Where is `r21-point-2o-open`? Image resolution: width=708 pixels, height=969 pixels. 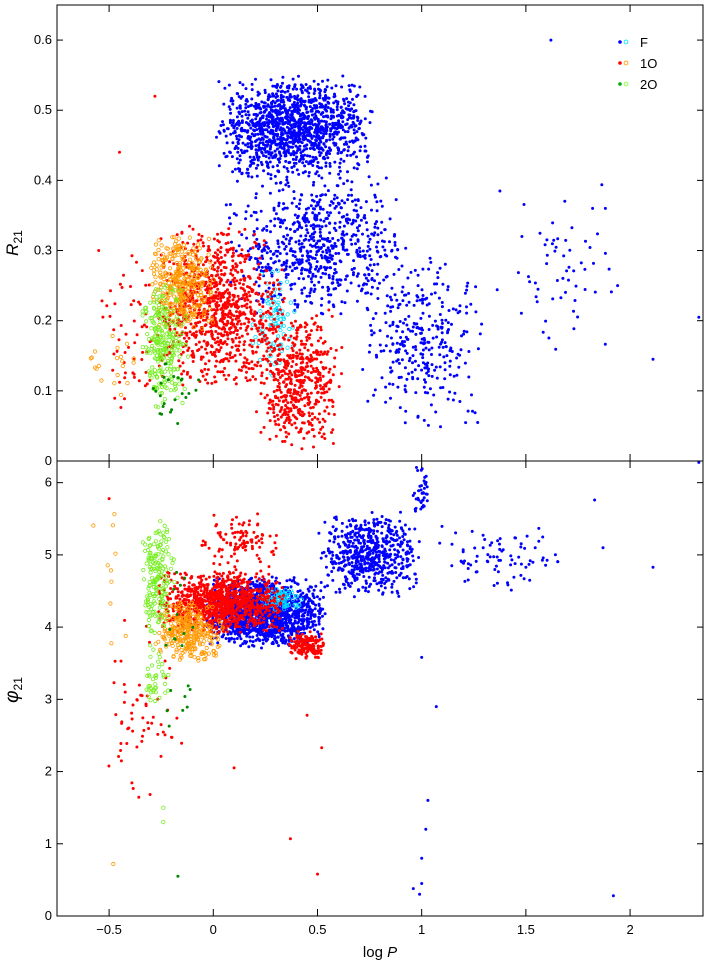 r21-point-2o-open is located at coordinates (156, 297).